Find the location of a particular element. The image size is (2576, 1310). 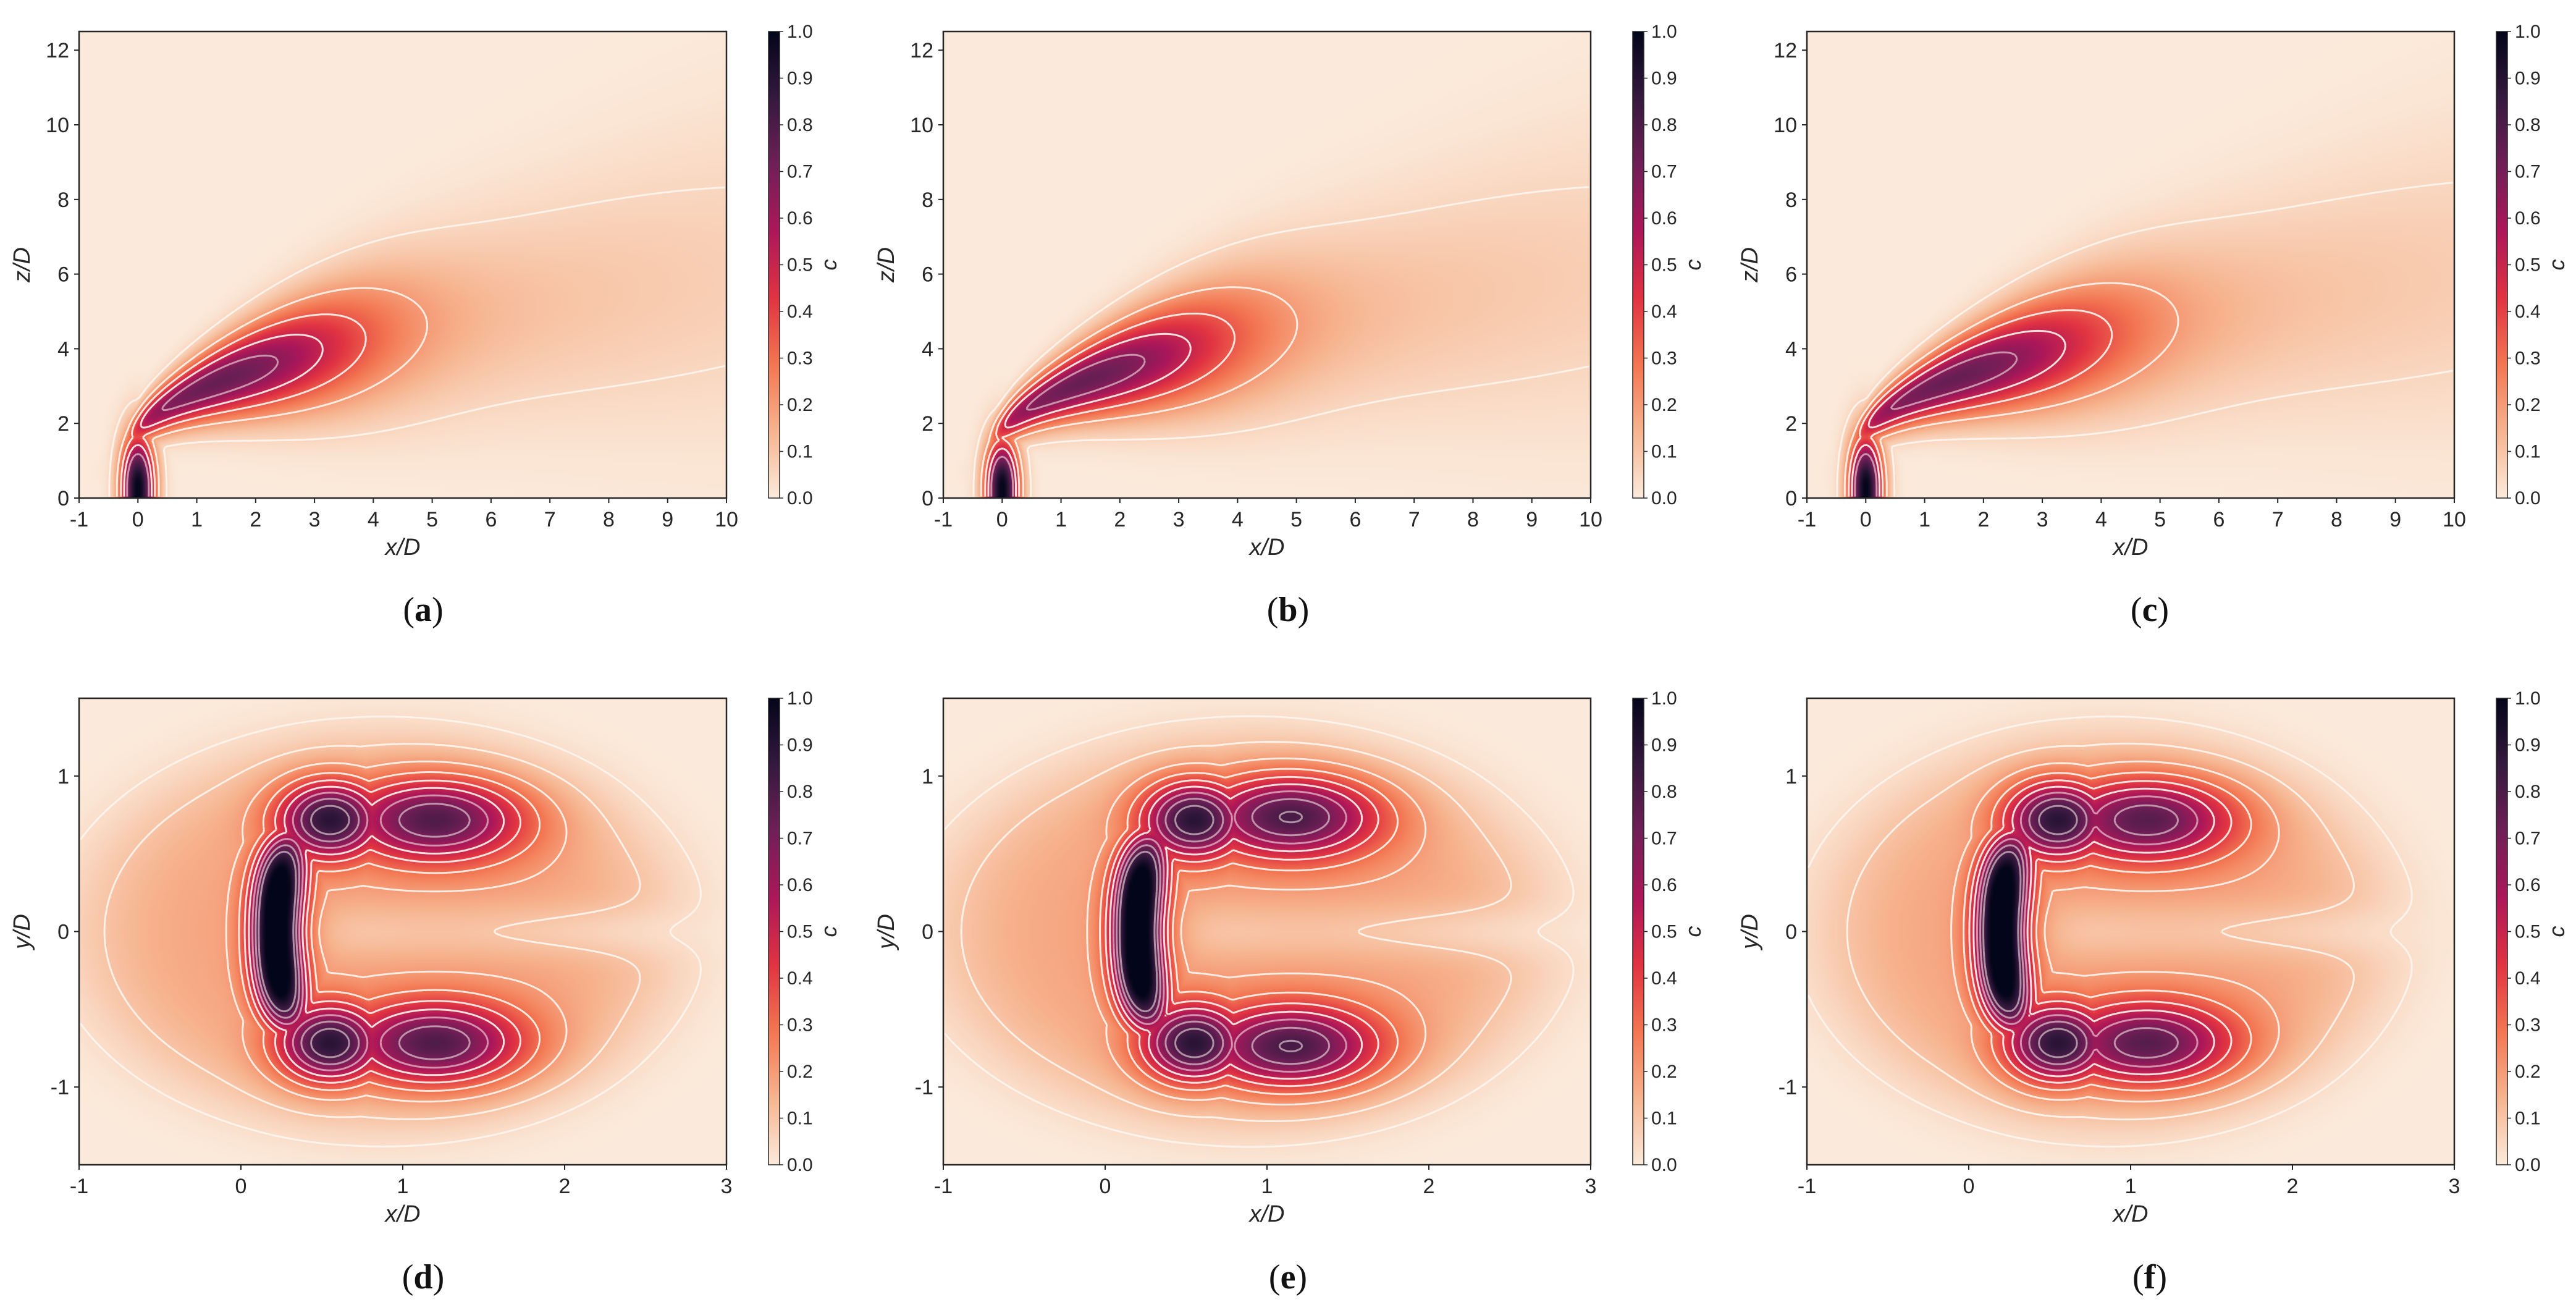

colorbar-tick-label-d-1: 0.1 is located at coordinates (800, 1119).